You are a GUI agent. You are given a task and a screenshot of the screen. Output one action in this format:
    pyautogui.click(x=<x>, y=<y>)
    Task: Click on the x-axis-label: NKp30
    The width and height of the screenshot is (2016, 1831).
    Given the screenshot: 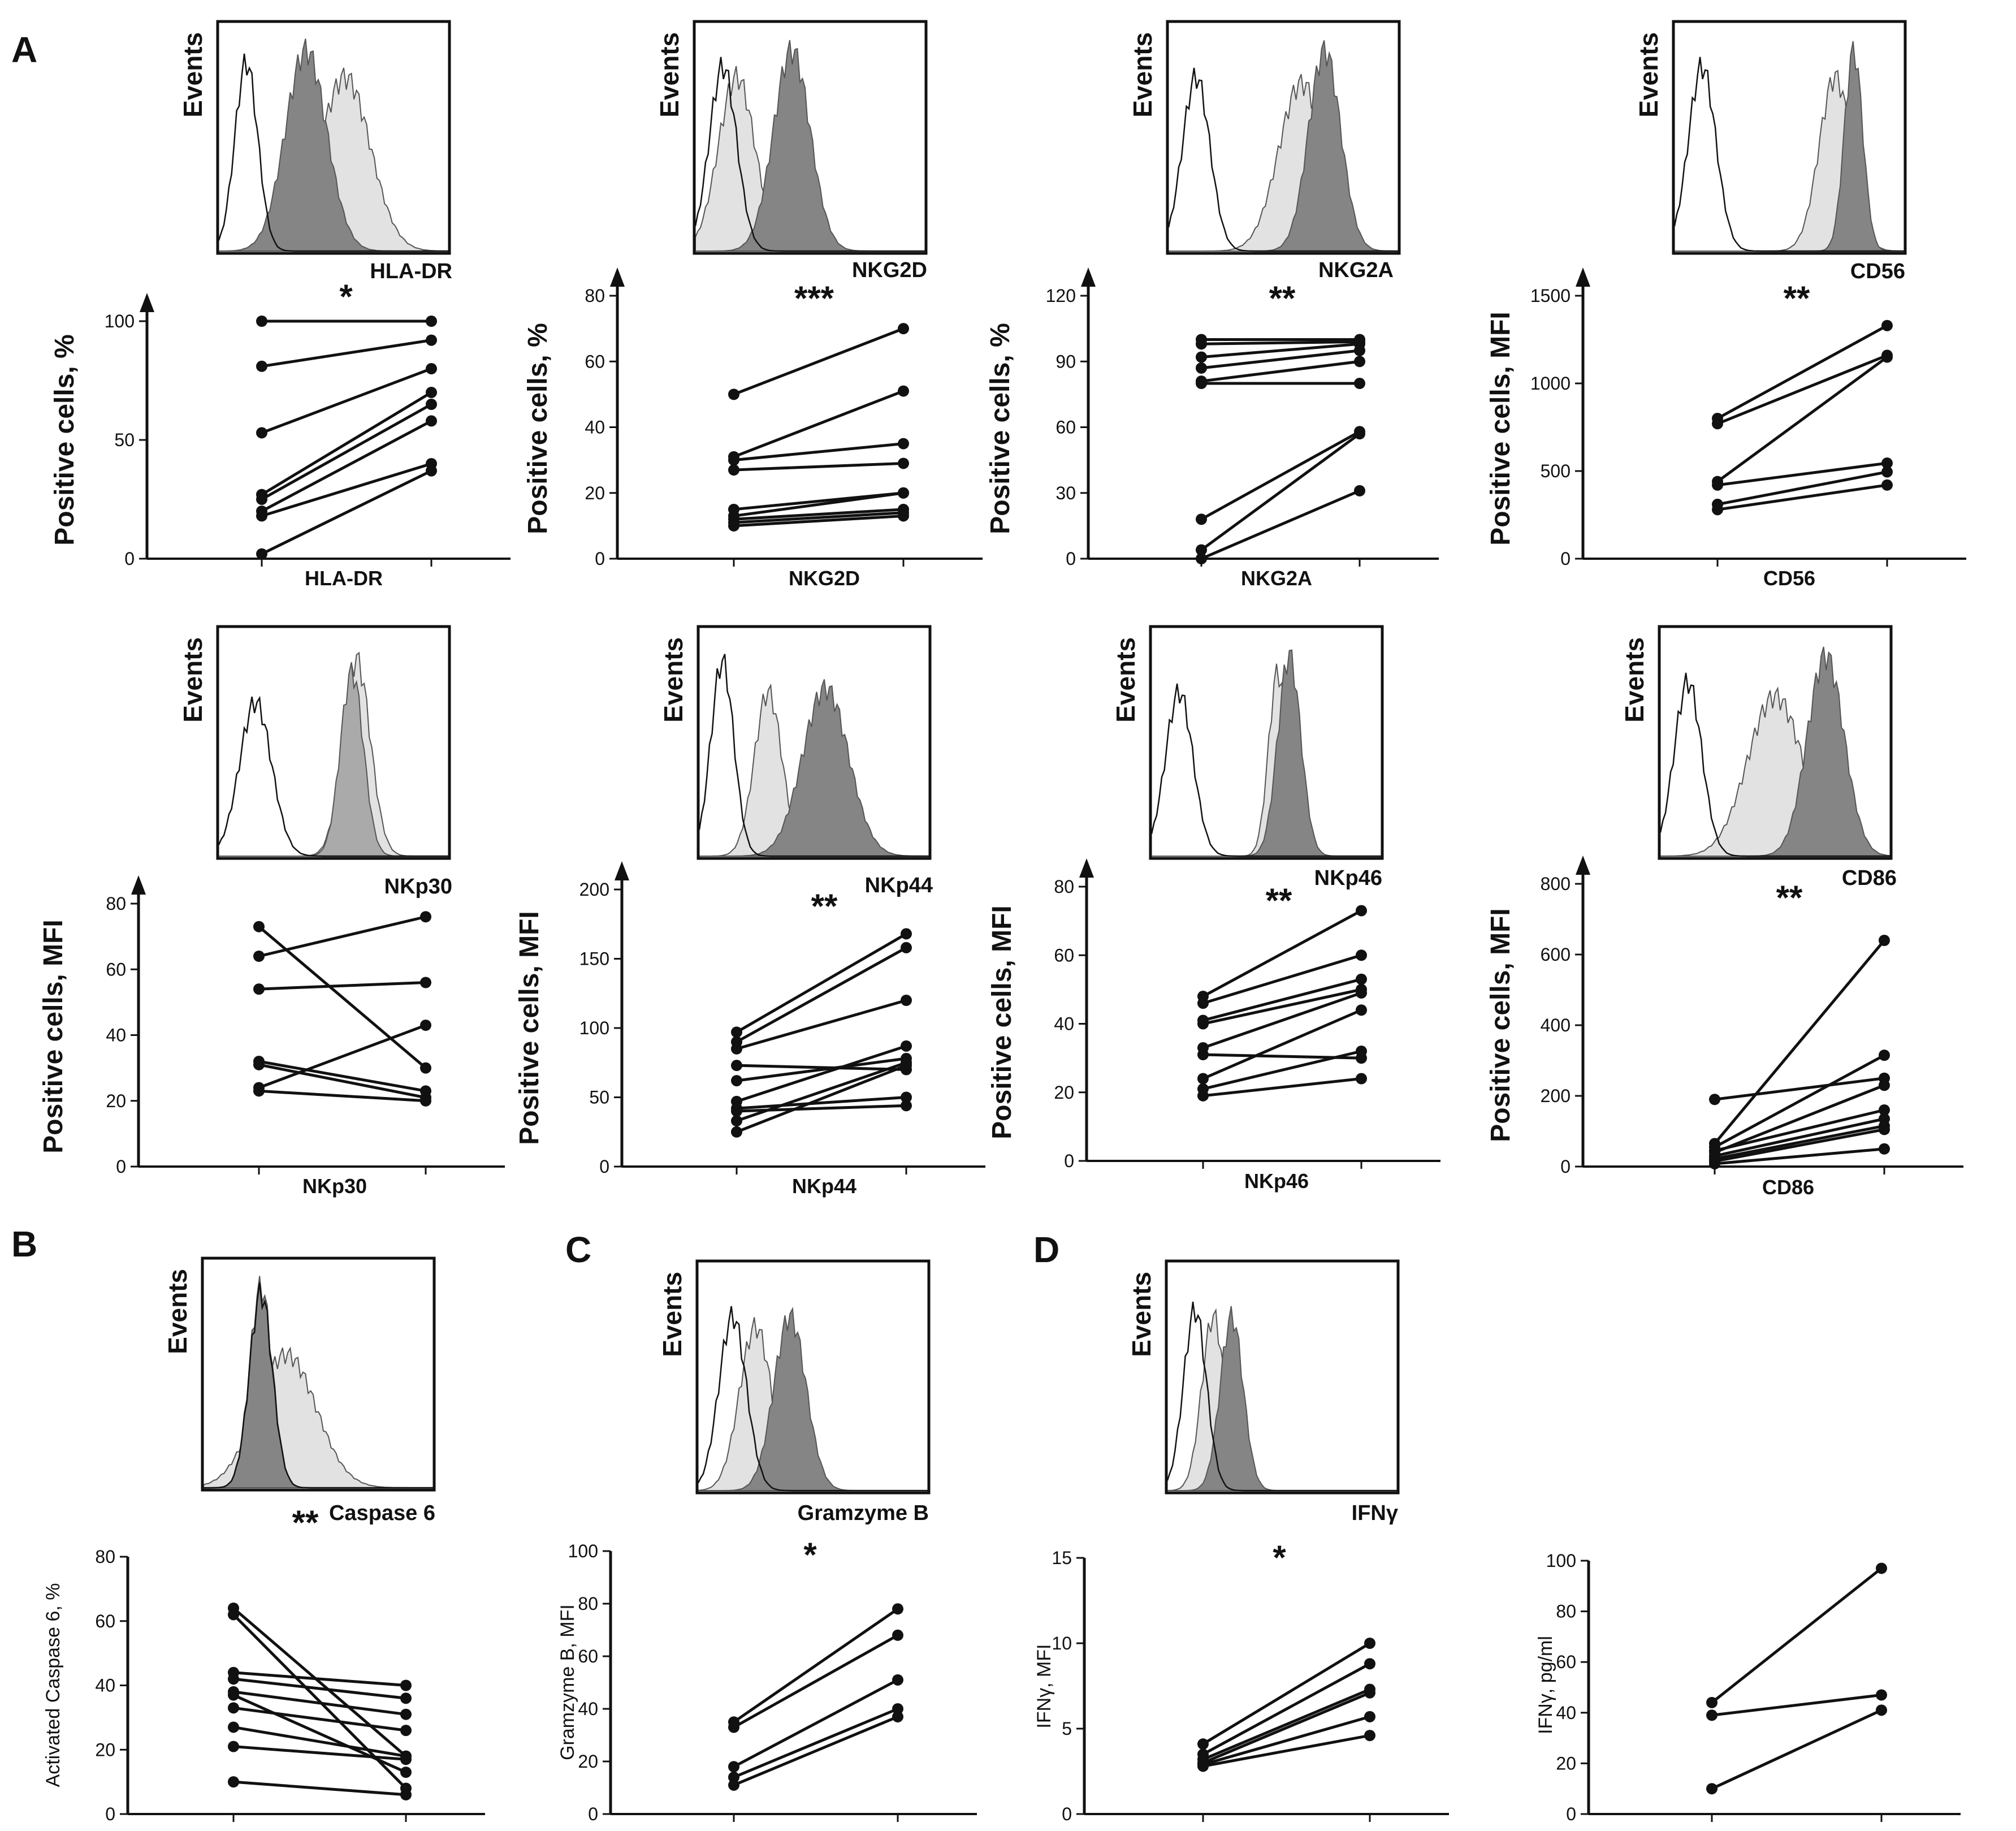 What is the action you would take?
    pyautogui.click(x=334, y=1186)
    